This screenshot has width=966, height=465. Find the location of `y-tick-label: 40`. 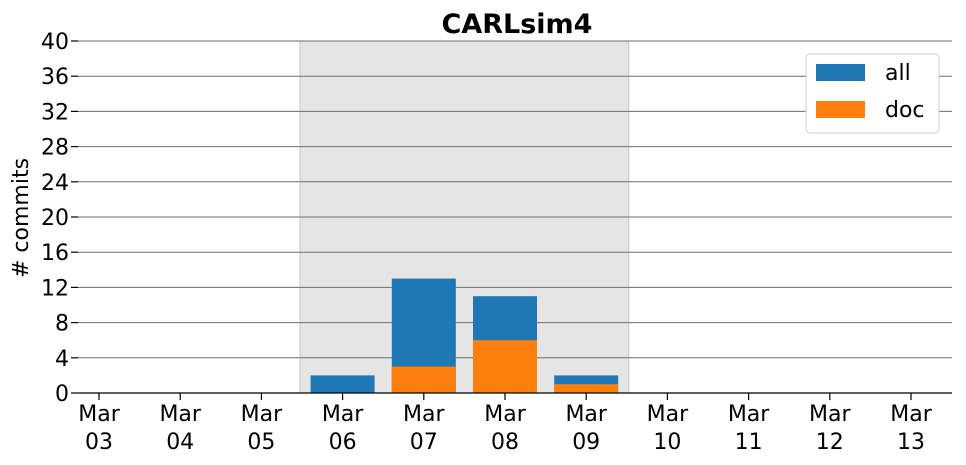

y-tick-label: 40 is located at coordinates (55, 42).